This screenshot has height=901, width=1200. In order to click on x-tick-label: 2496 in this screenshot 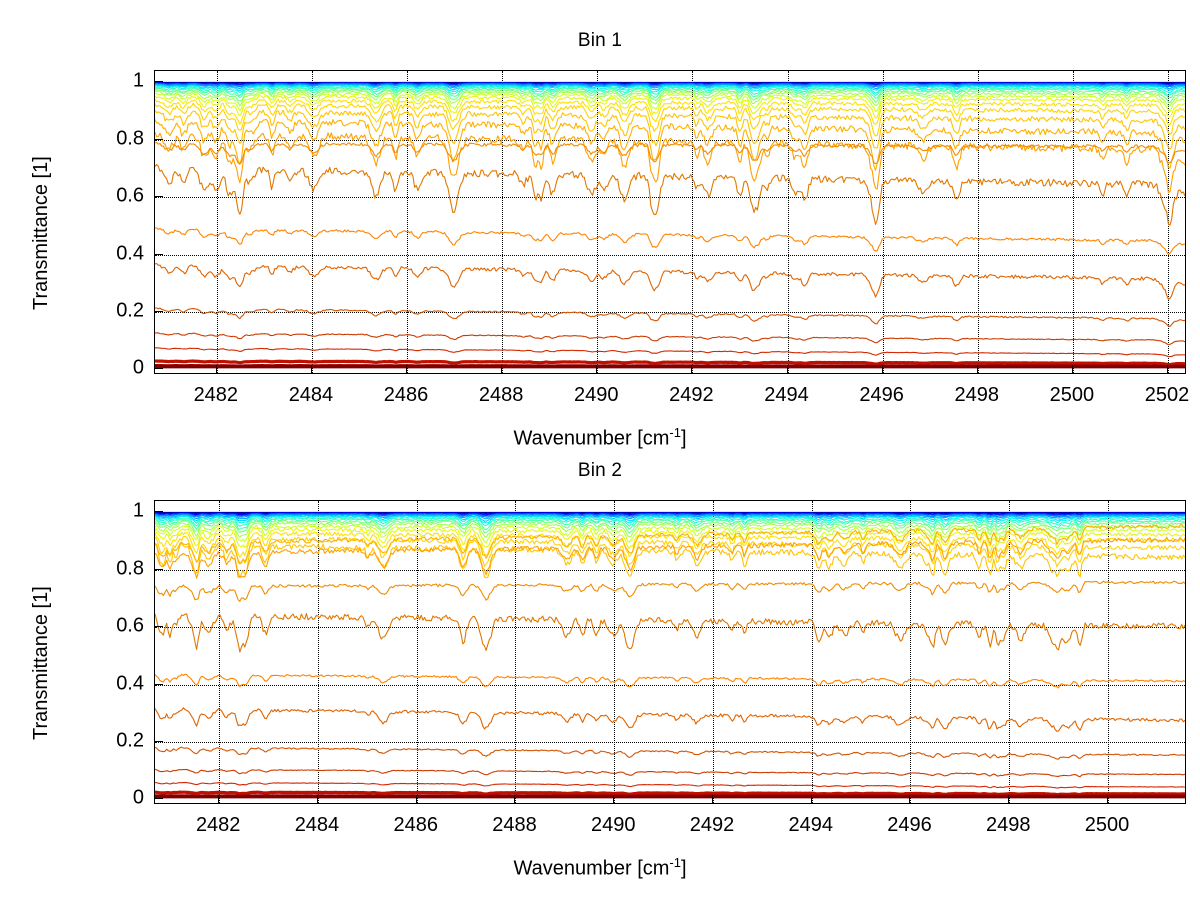, I will do `click(909, 825)`.